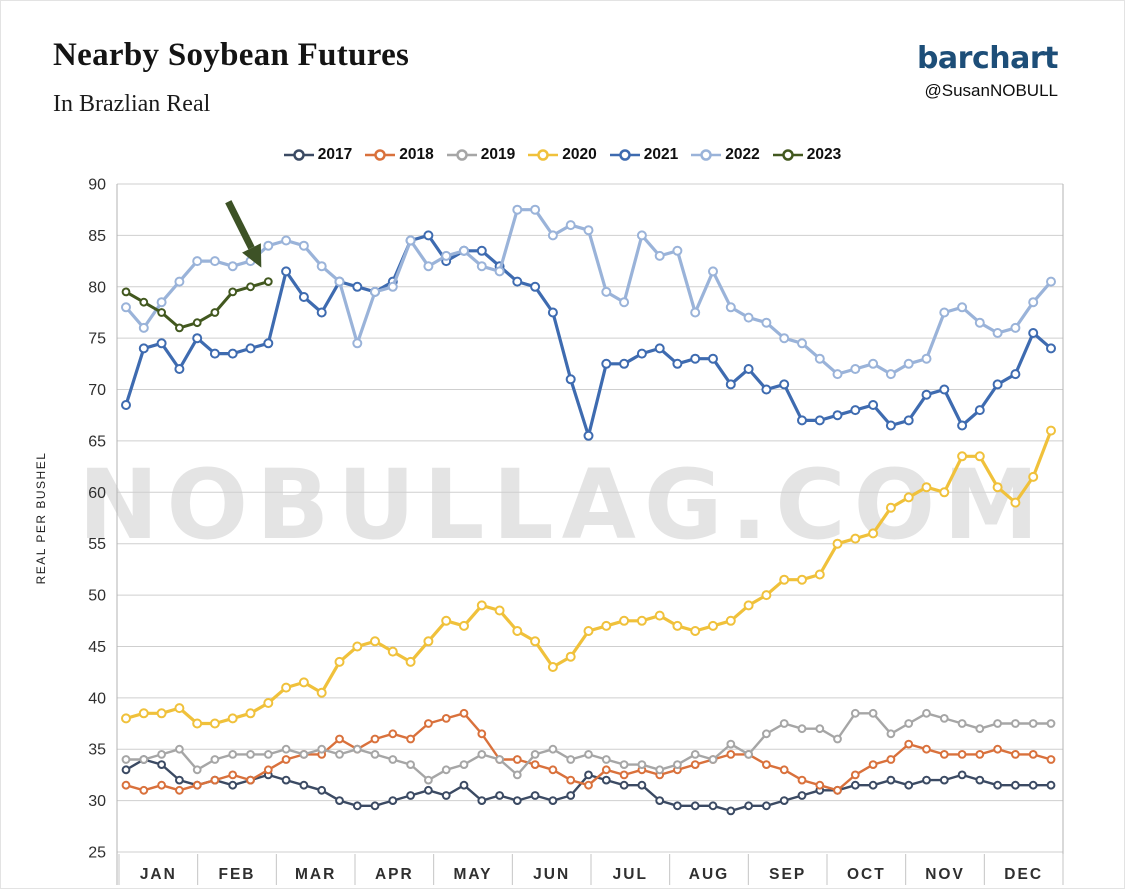  I want to click on month-label: NOV, so click(945, 874).